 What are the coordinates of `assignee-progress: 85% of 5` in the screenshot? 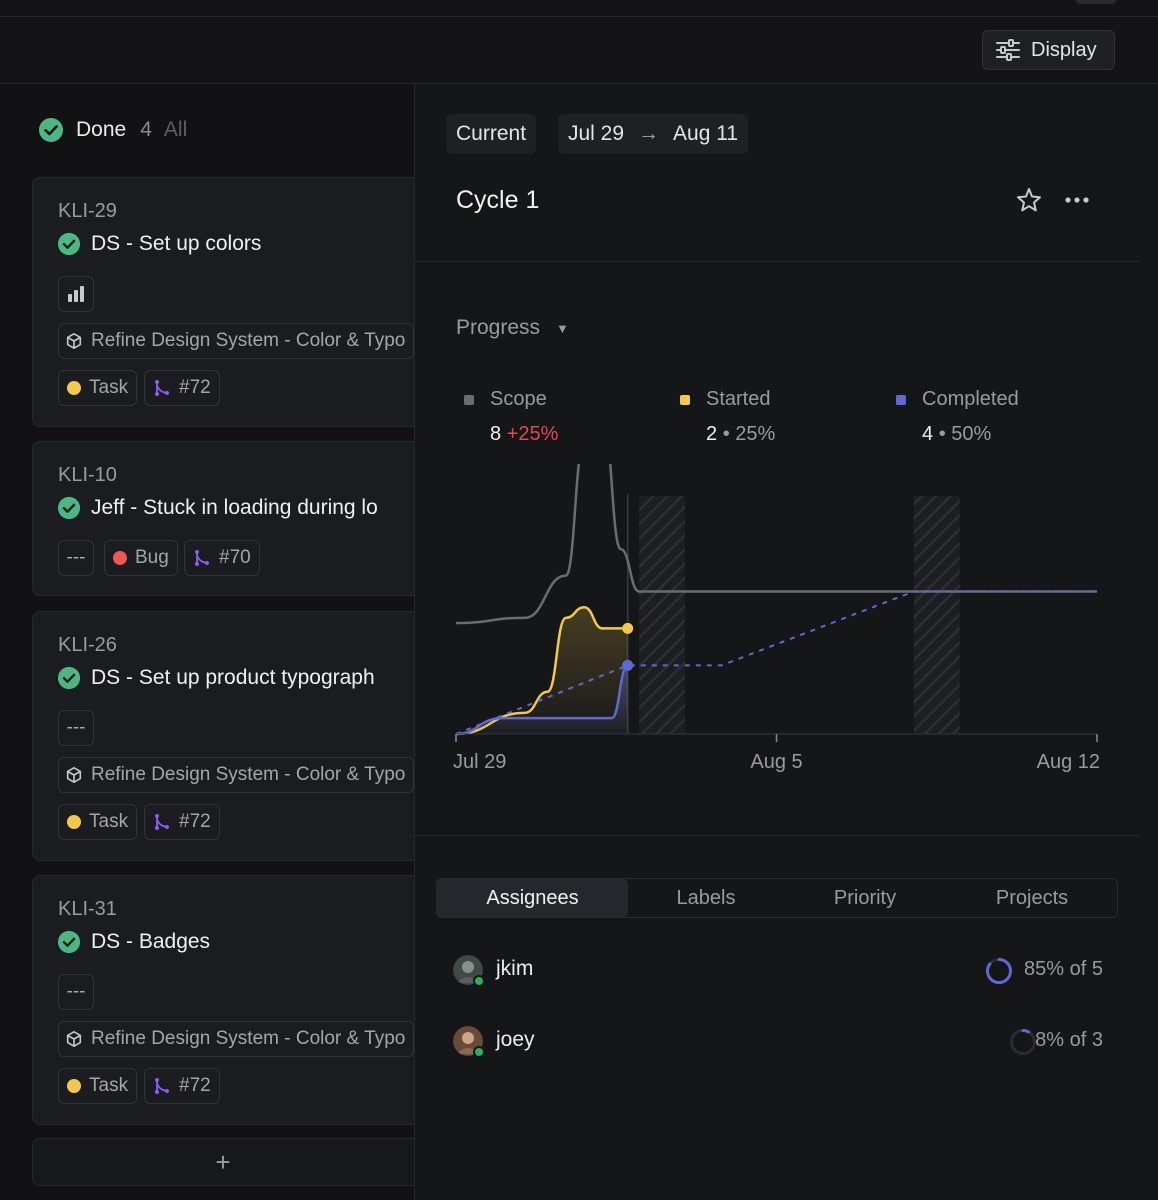 It's located at (1063, 969).